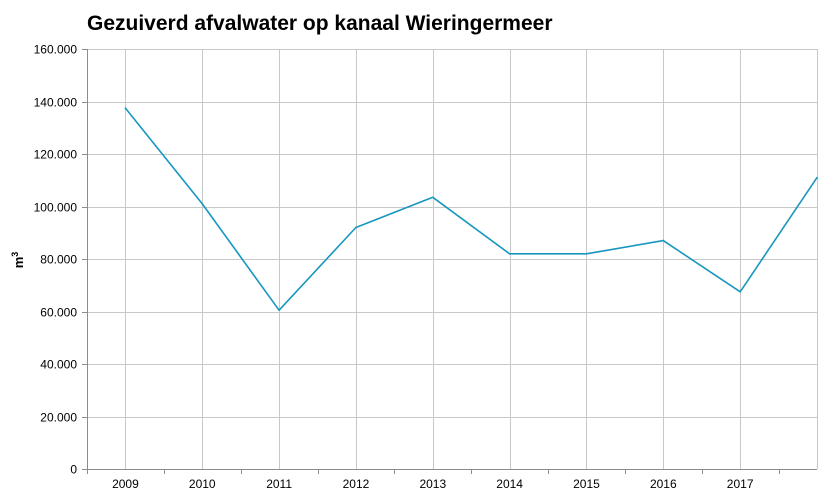 The height and width of the screenshot is (498, 830). I want to click on x-tick-labels: 2009 2010 2011 2012 2013 2014 2015 2016 2017, so click(433, 484).